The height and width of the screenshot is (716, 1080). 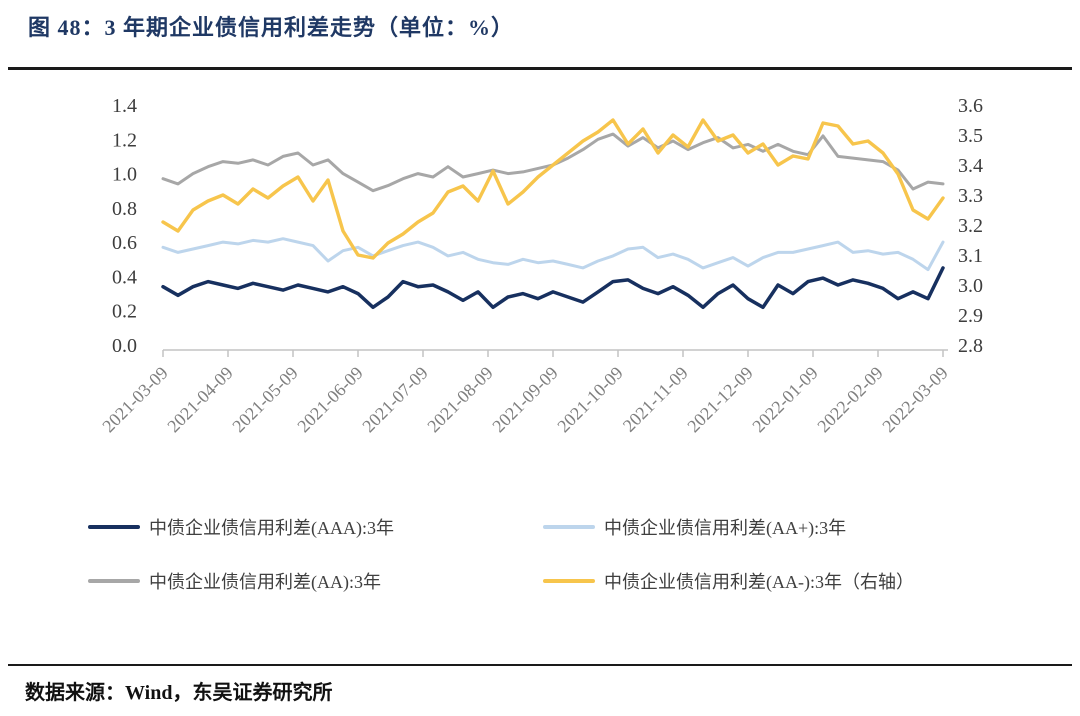 I want to click on legend-item-aa: 中债企业债信用利差(AA):3年, so click(x=315, y=581).